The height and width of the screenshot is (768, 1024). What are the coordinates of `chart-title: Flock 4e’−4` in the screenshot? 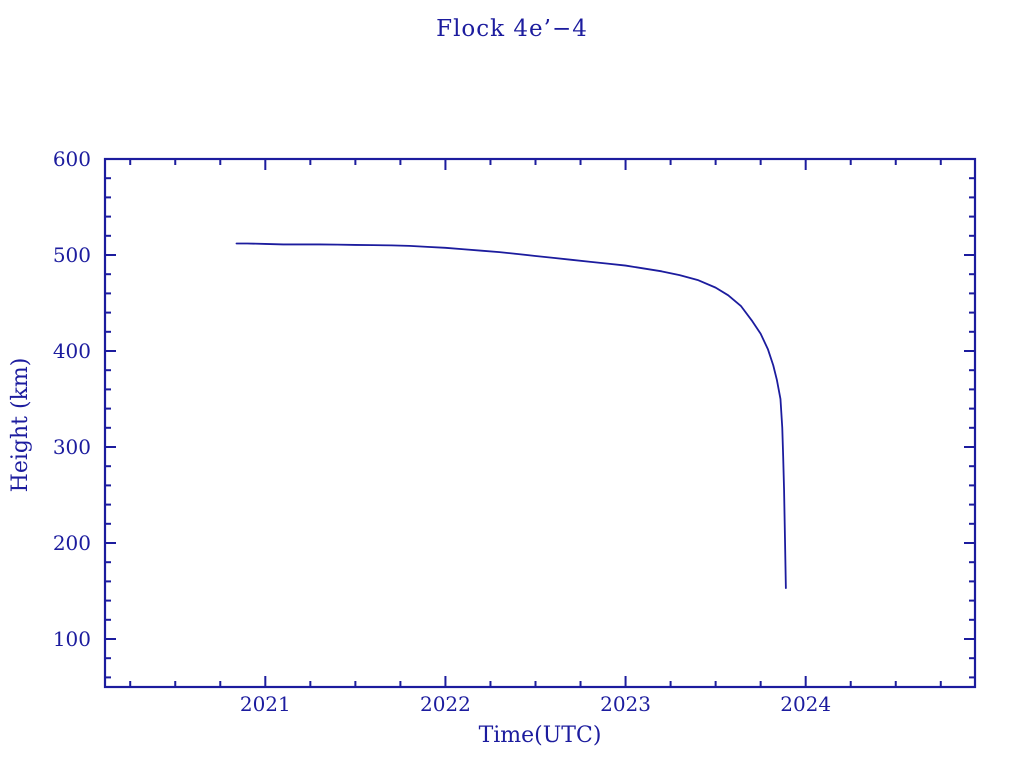 It's located at (512, 29).